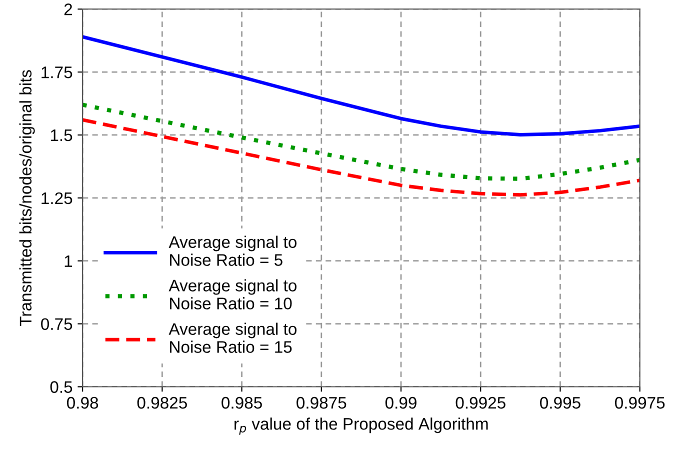  I want to click on y-axis-title: Transmitted bits/nodes/original bits, so click(27, 198).